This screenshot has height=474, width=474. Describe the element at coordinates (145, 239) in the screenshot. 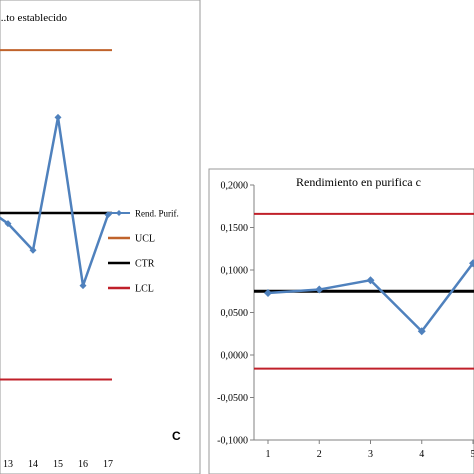

I see `legend-label-ucl: UCL` at that location.